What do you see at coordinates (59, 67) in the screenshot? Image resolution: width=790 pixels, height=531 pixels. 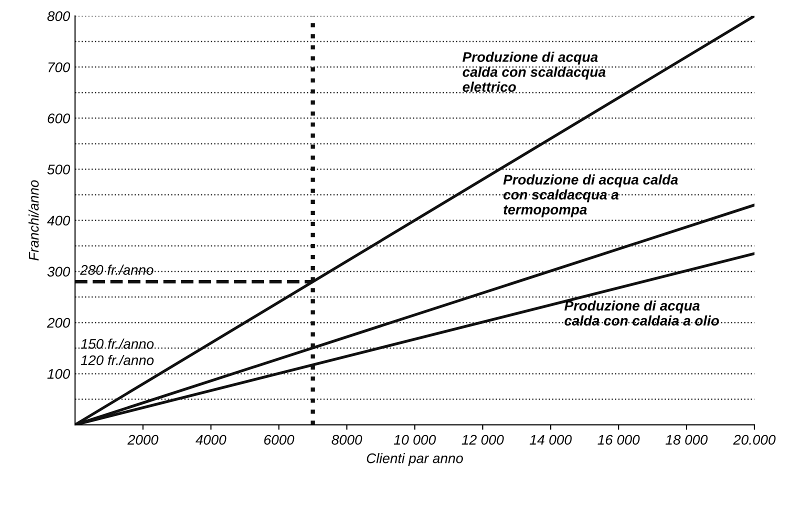 I see `y-tick-label: 700` at bounding box center [59, 67].